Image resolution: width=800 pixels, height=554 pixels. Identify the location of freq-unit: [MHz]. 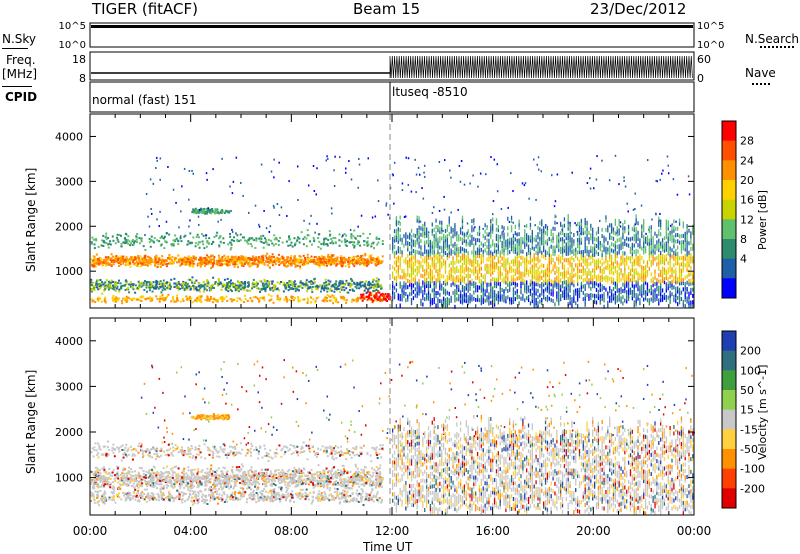
(20, 74).